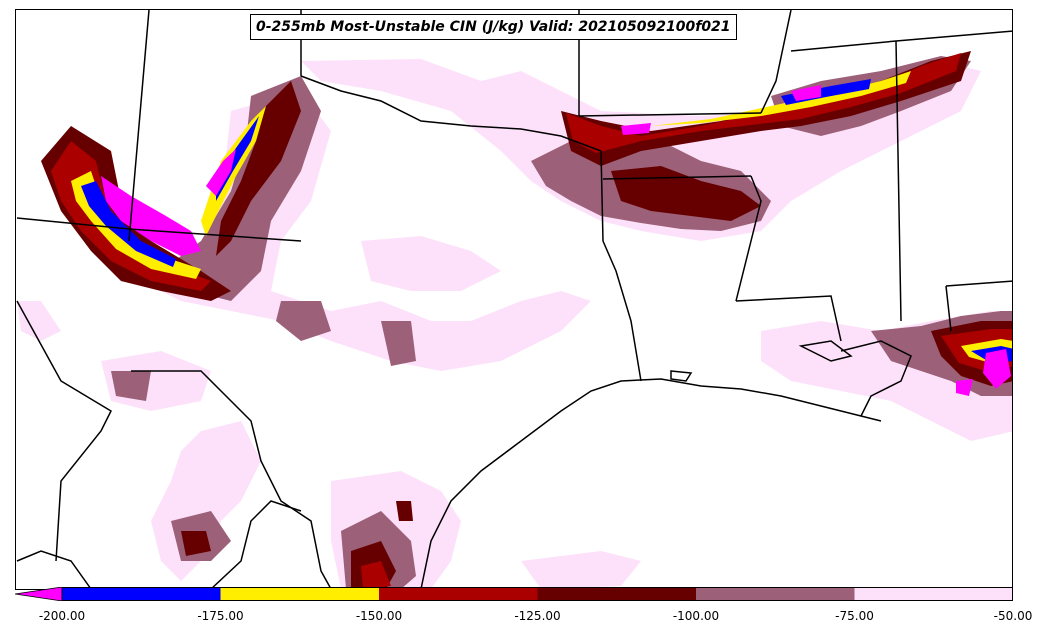 This screenshot has height=633, width=1044. I want to click on colorbar-outline, so click(537, 594).